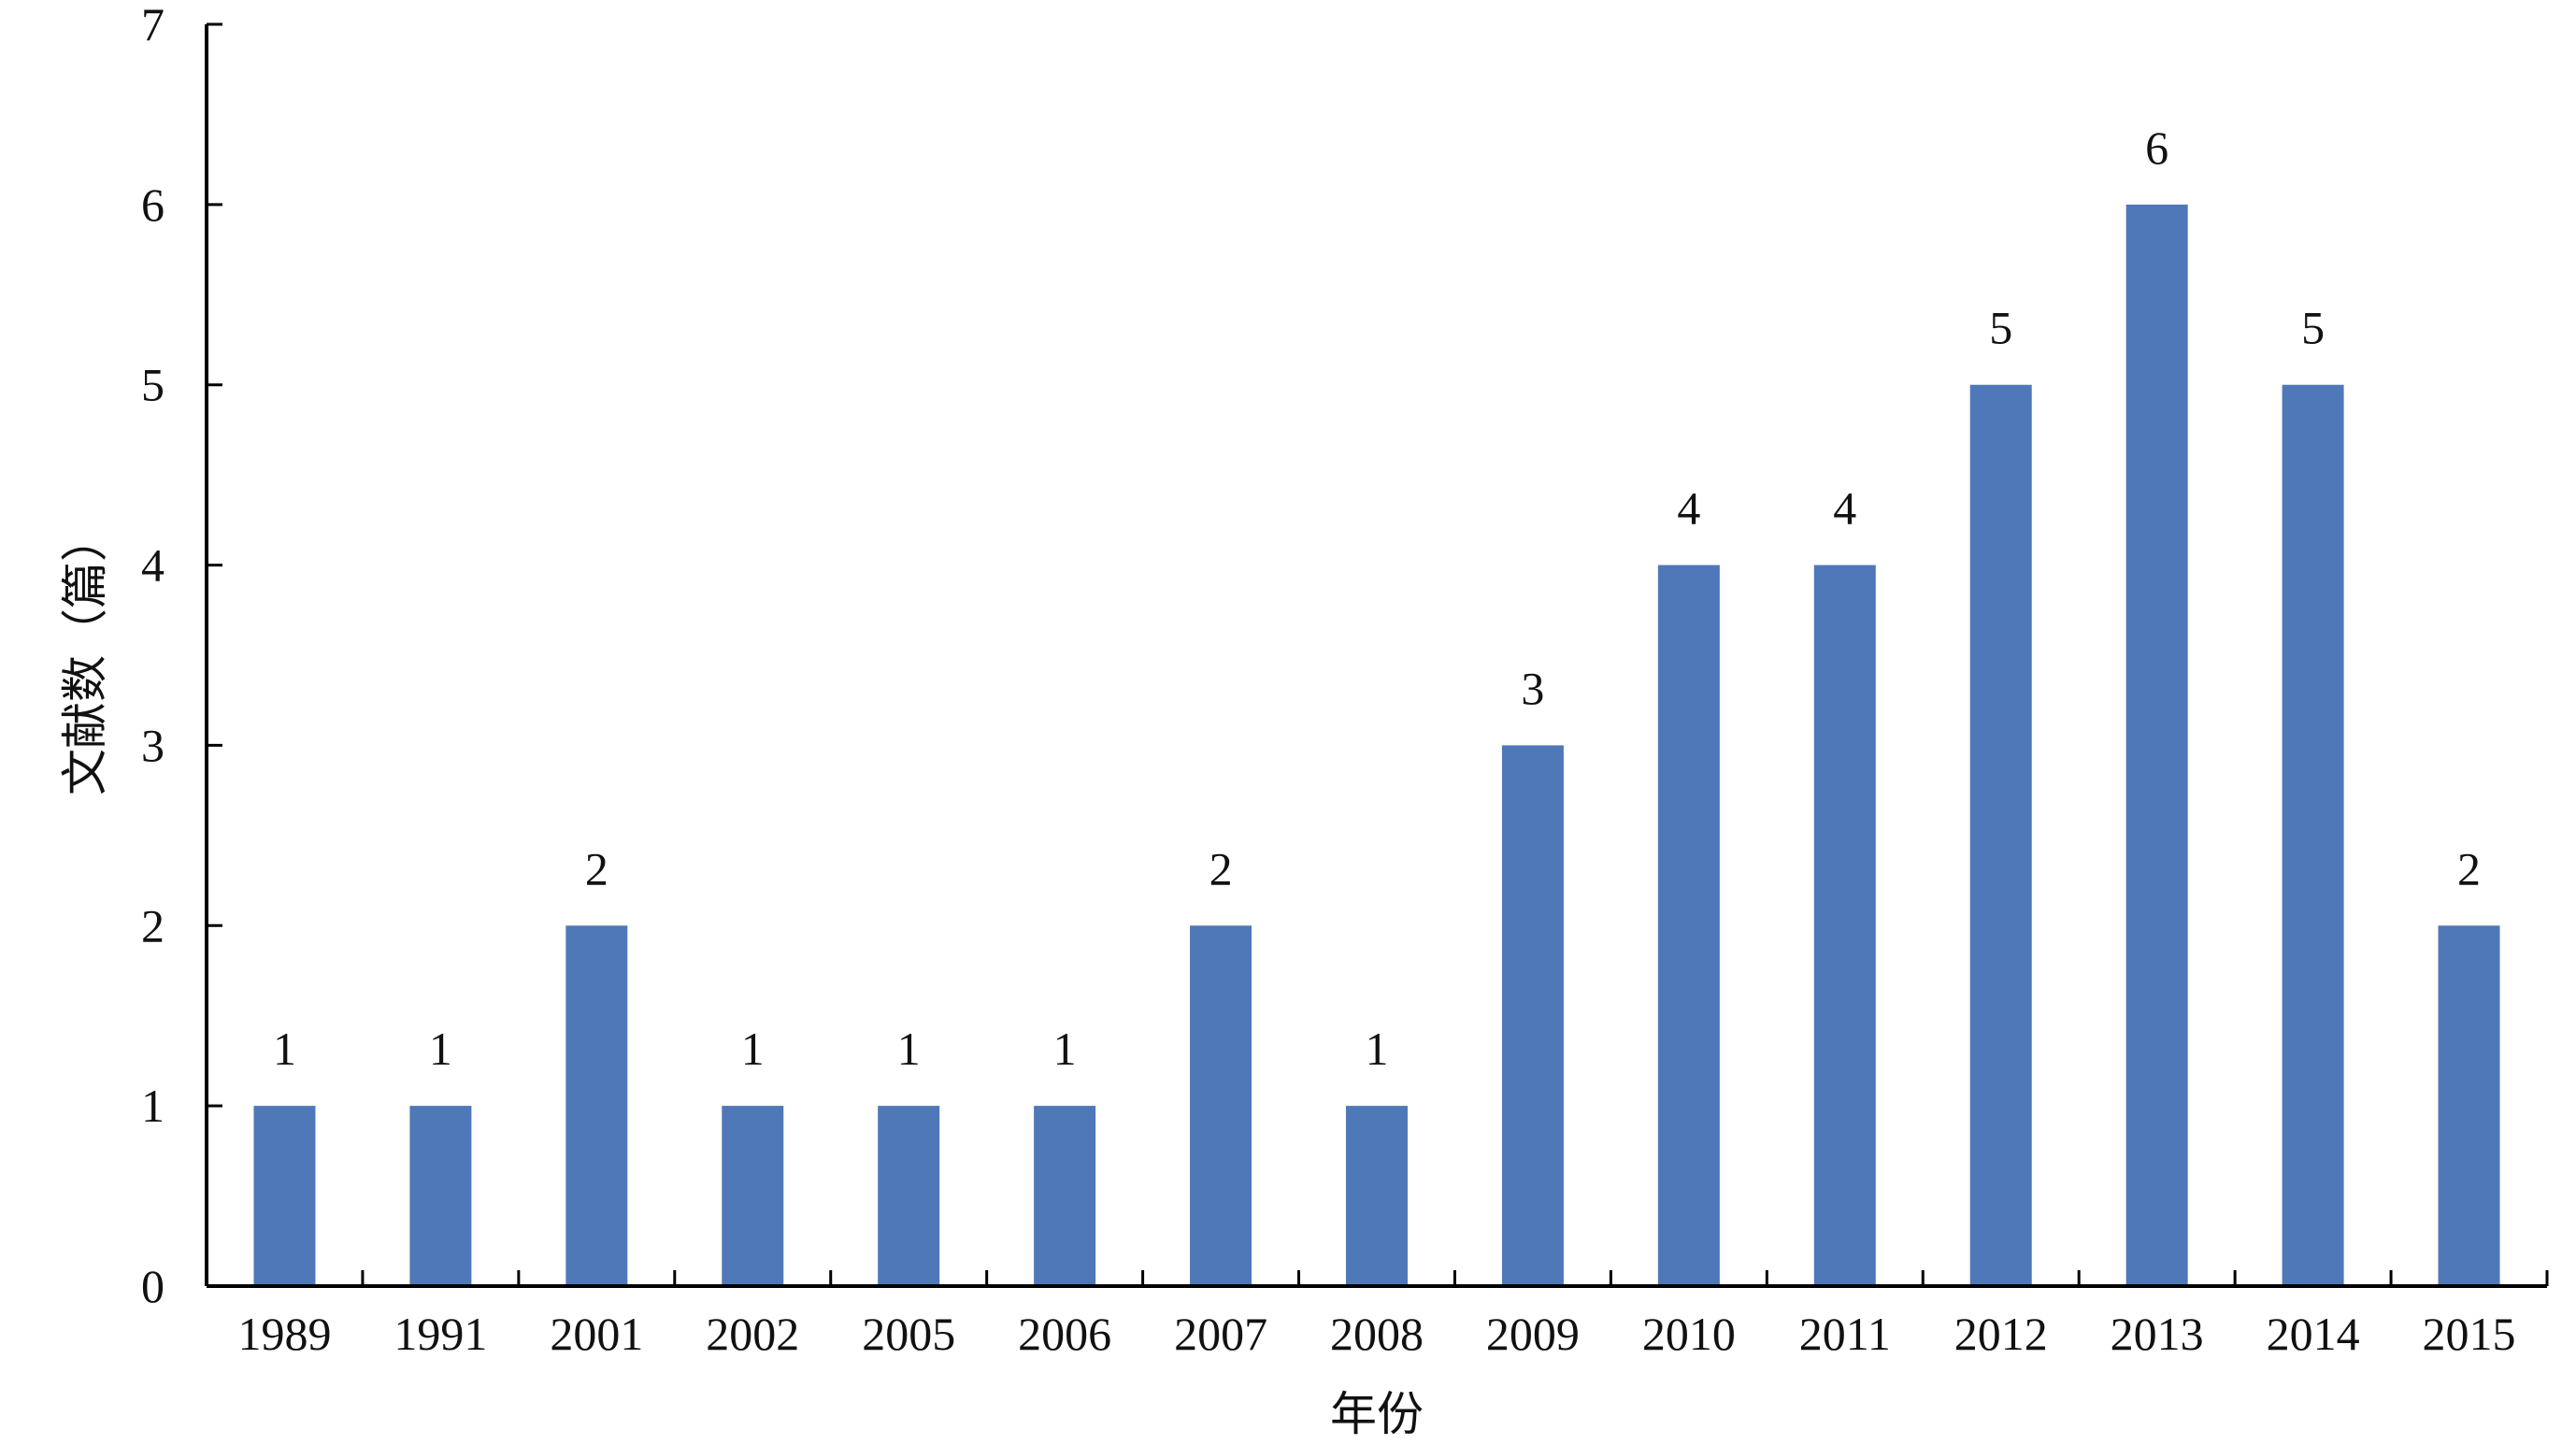  I want to click on data-label-2009: 3, so click(1532, 688).